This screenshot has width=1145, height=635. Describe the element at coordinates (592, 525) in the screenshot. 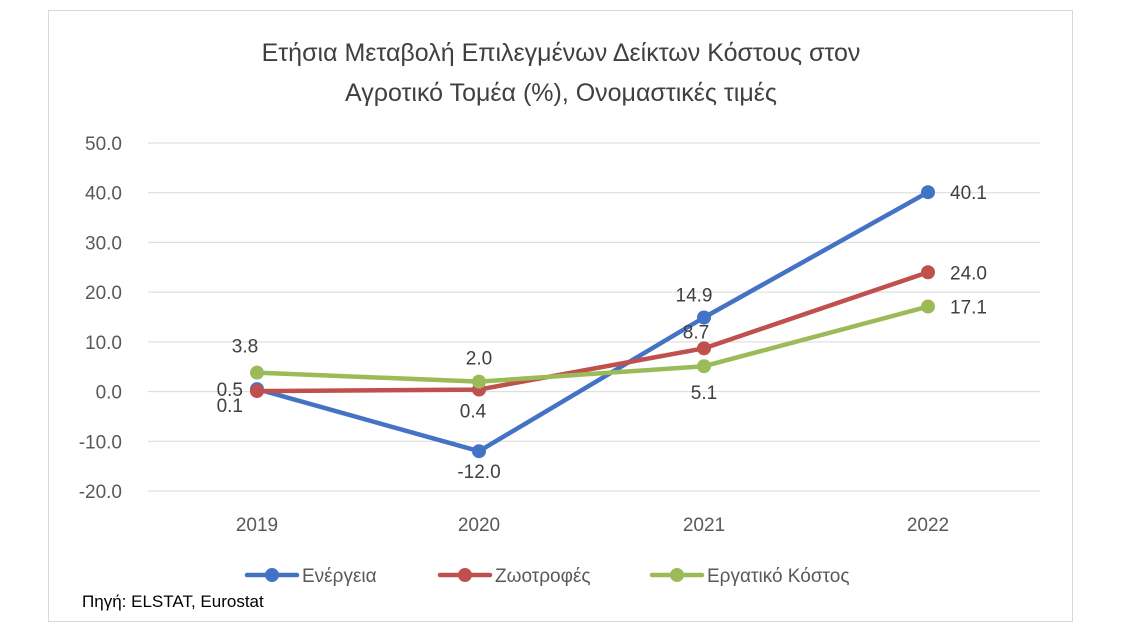

I see `x-axis: 2019 2020 2021 2022` at that location.